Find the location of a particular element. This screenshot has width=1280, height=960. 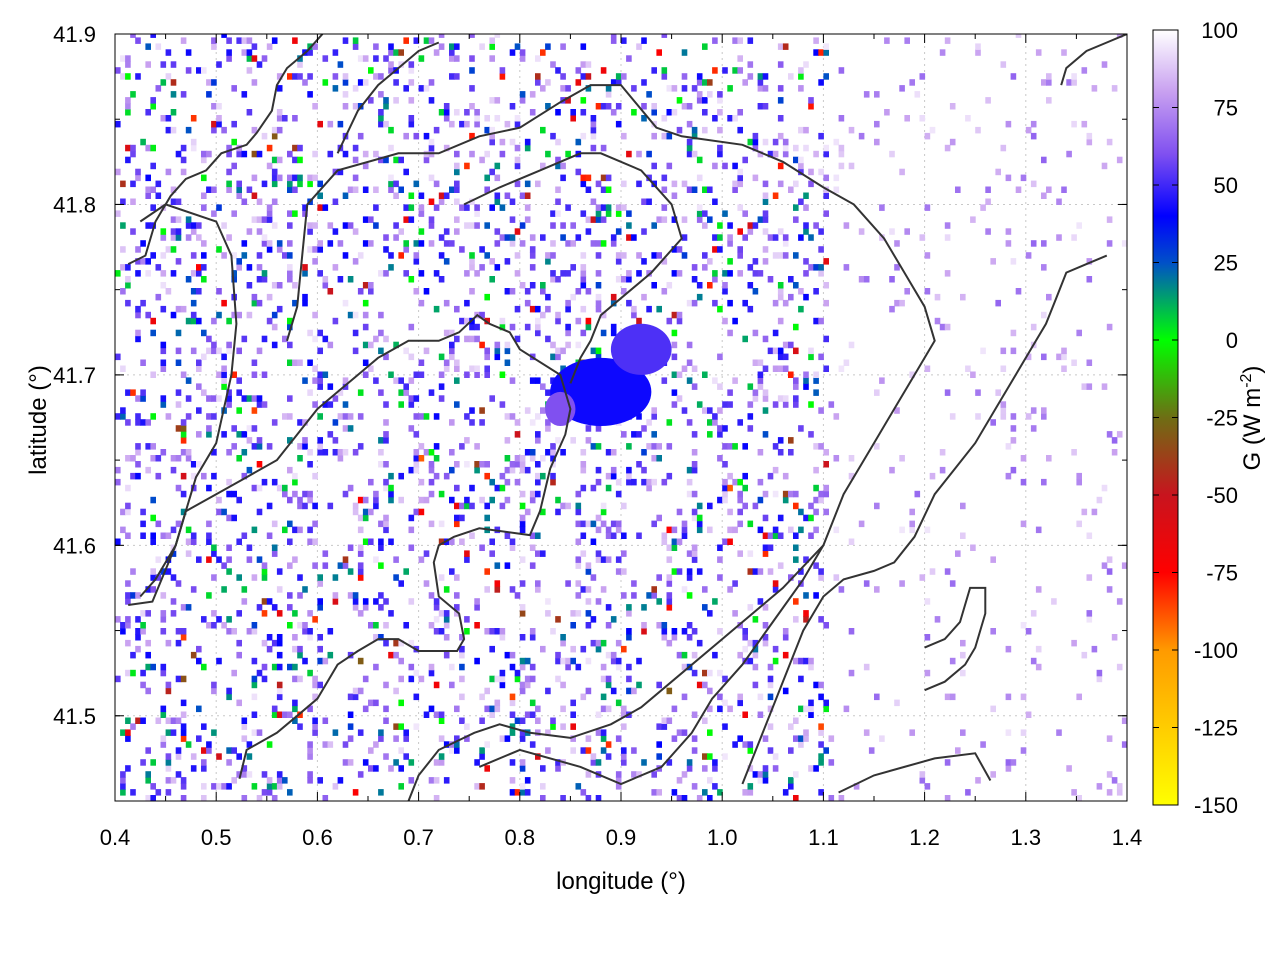

x-tick-label: 0.5 is located at coordinates (216, 837).